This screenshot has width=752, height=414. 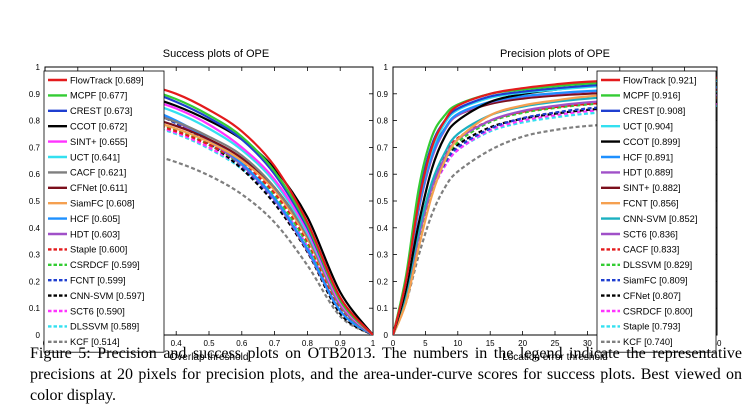 I want to click on success-legend-entry: UCT [0.641], so click(x=95, y=157).